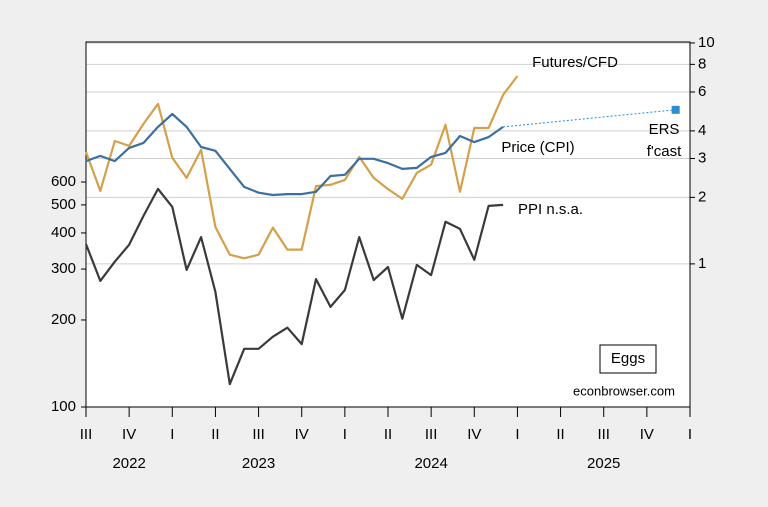  Describe the element at coordinates (603, 463) in the screenshot. I see `year-label: 2025` at that location.